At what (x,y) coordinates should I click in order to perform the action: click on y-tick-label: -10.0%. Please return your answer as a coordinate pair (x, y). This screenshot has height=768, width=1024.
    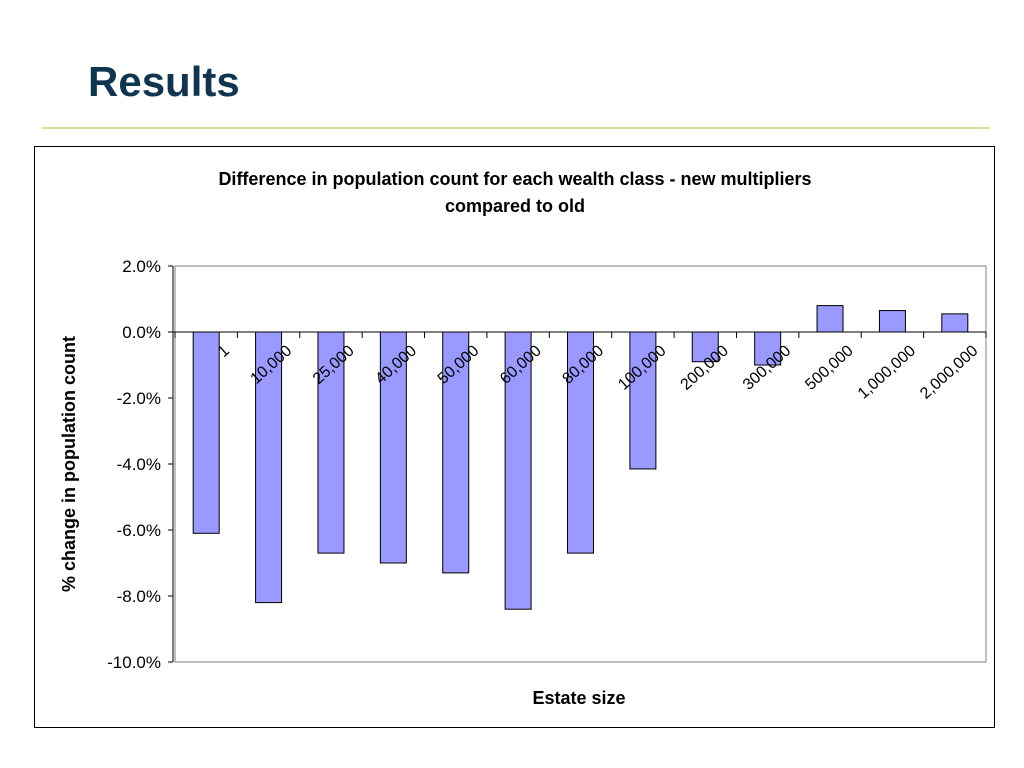
    Looking at the image, I should click on (134, 662).